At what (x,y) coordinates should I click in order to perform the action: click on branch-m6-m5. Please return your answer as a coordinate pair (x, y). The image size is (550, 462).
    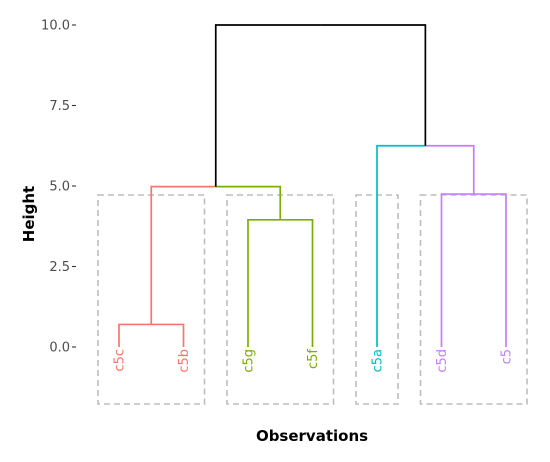
    Looking at the image, I should click on (373, 85).